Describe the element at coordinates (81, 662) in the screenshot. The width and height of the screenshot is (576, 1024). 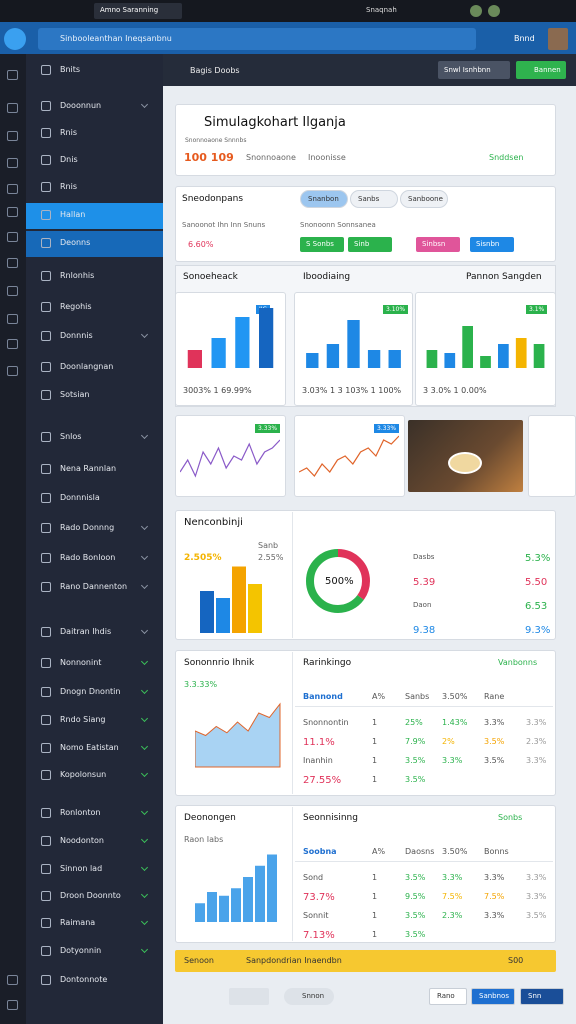
I see `nav-item: Nonnonint` at that location.